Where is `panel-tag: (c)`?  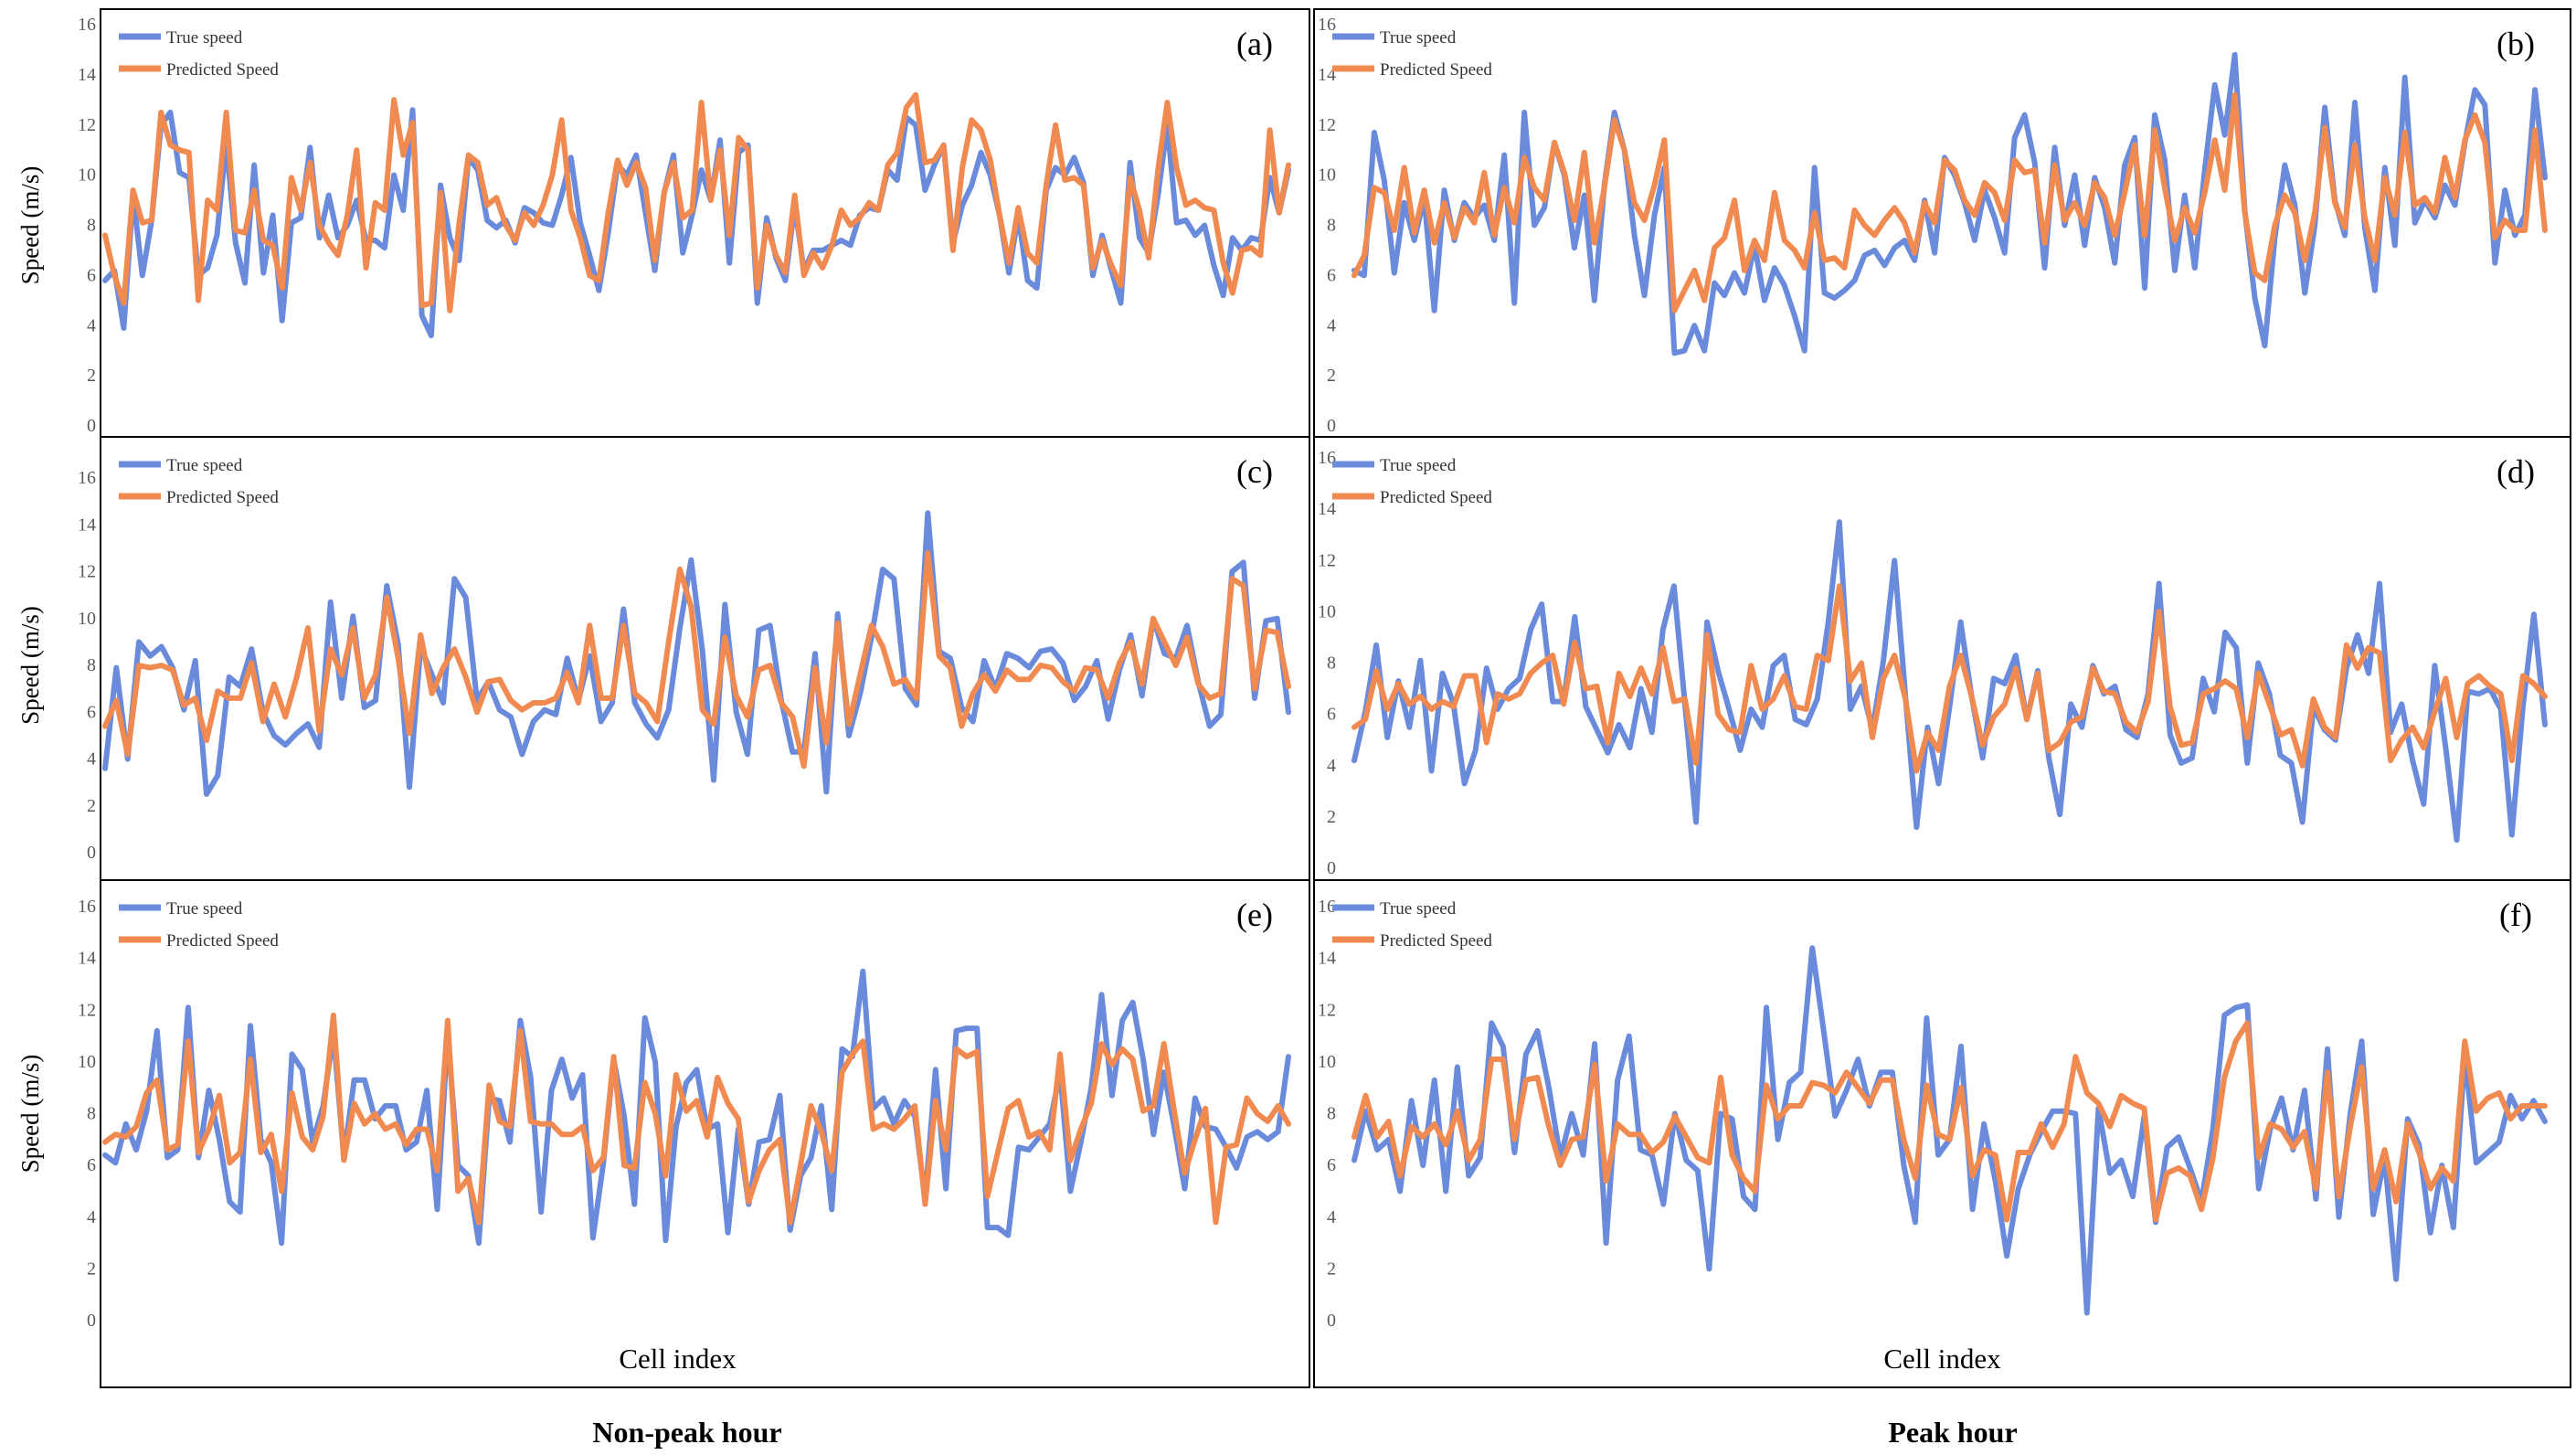 panel-tag: (c) is located at coordinates (1254, 472).